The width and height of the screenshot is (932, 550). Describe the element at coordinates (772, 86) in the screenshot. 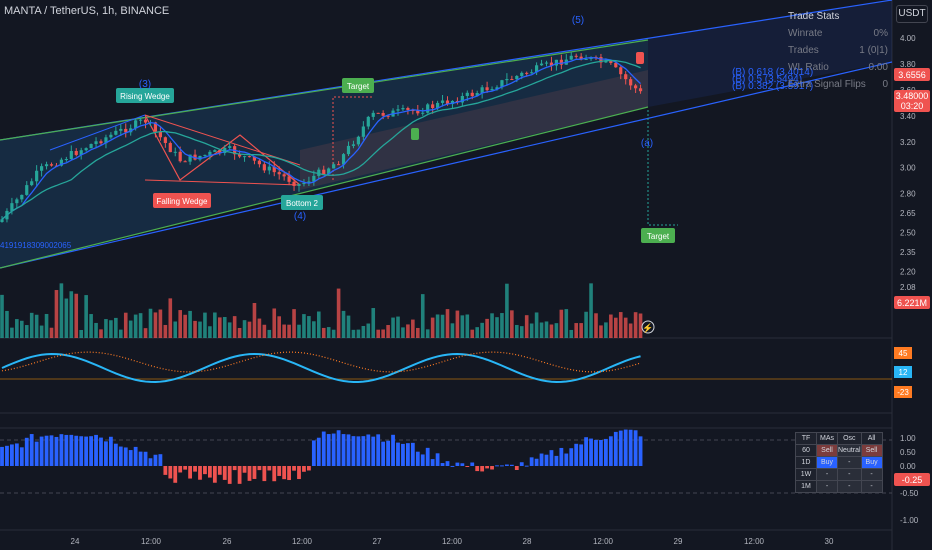

I see `fib-382: (B) 0.382 (3.5917)` at that location.